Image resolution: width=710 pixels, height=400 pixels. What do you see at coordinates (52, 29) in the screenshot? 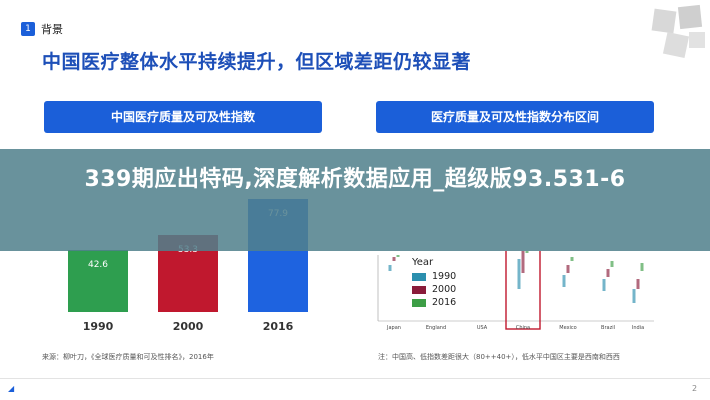
I see `section-label: 背景` at bounding box center [52, 29].